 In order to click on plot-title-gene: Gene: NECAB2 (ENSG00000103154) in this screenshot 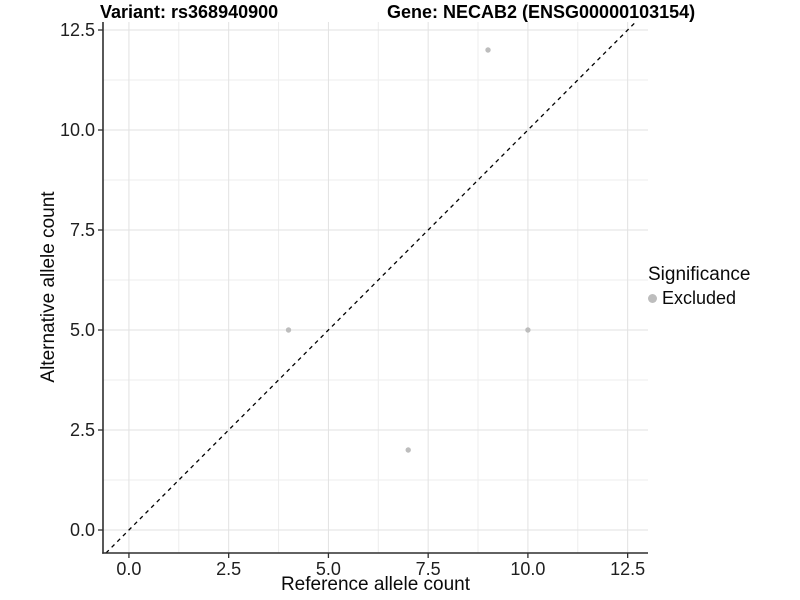, I will do `click(541, 12)`.